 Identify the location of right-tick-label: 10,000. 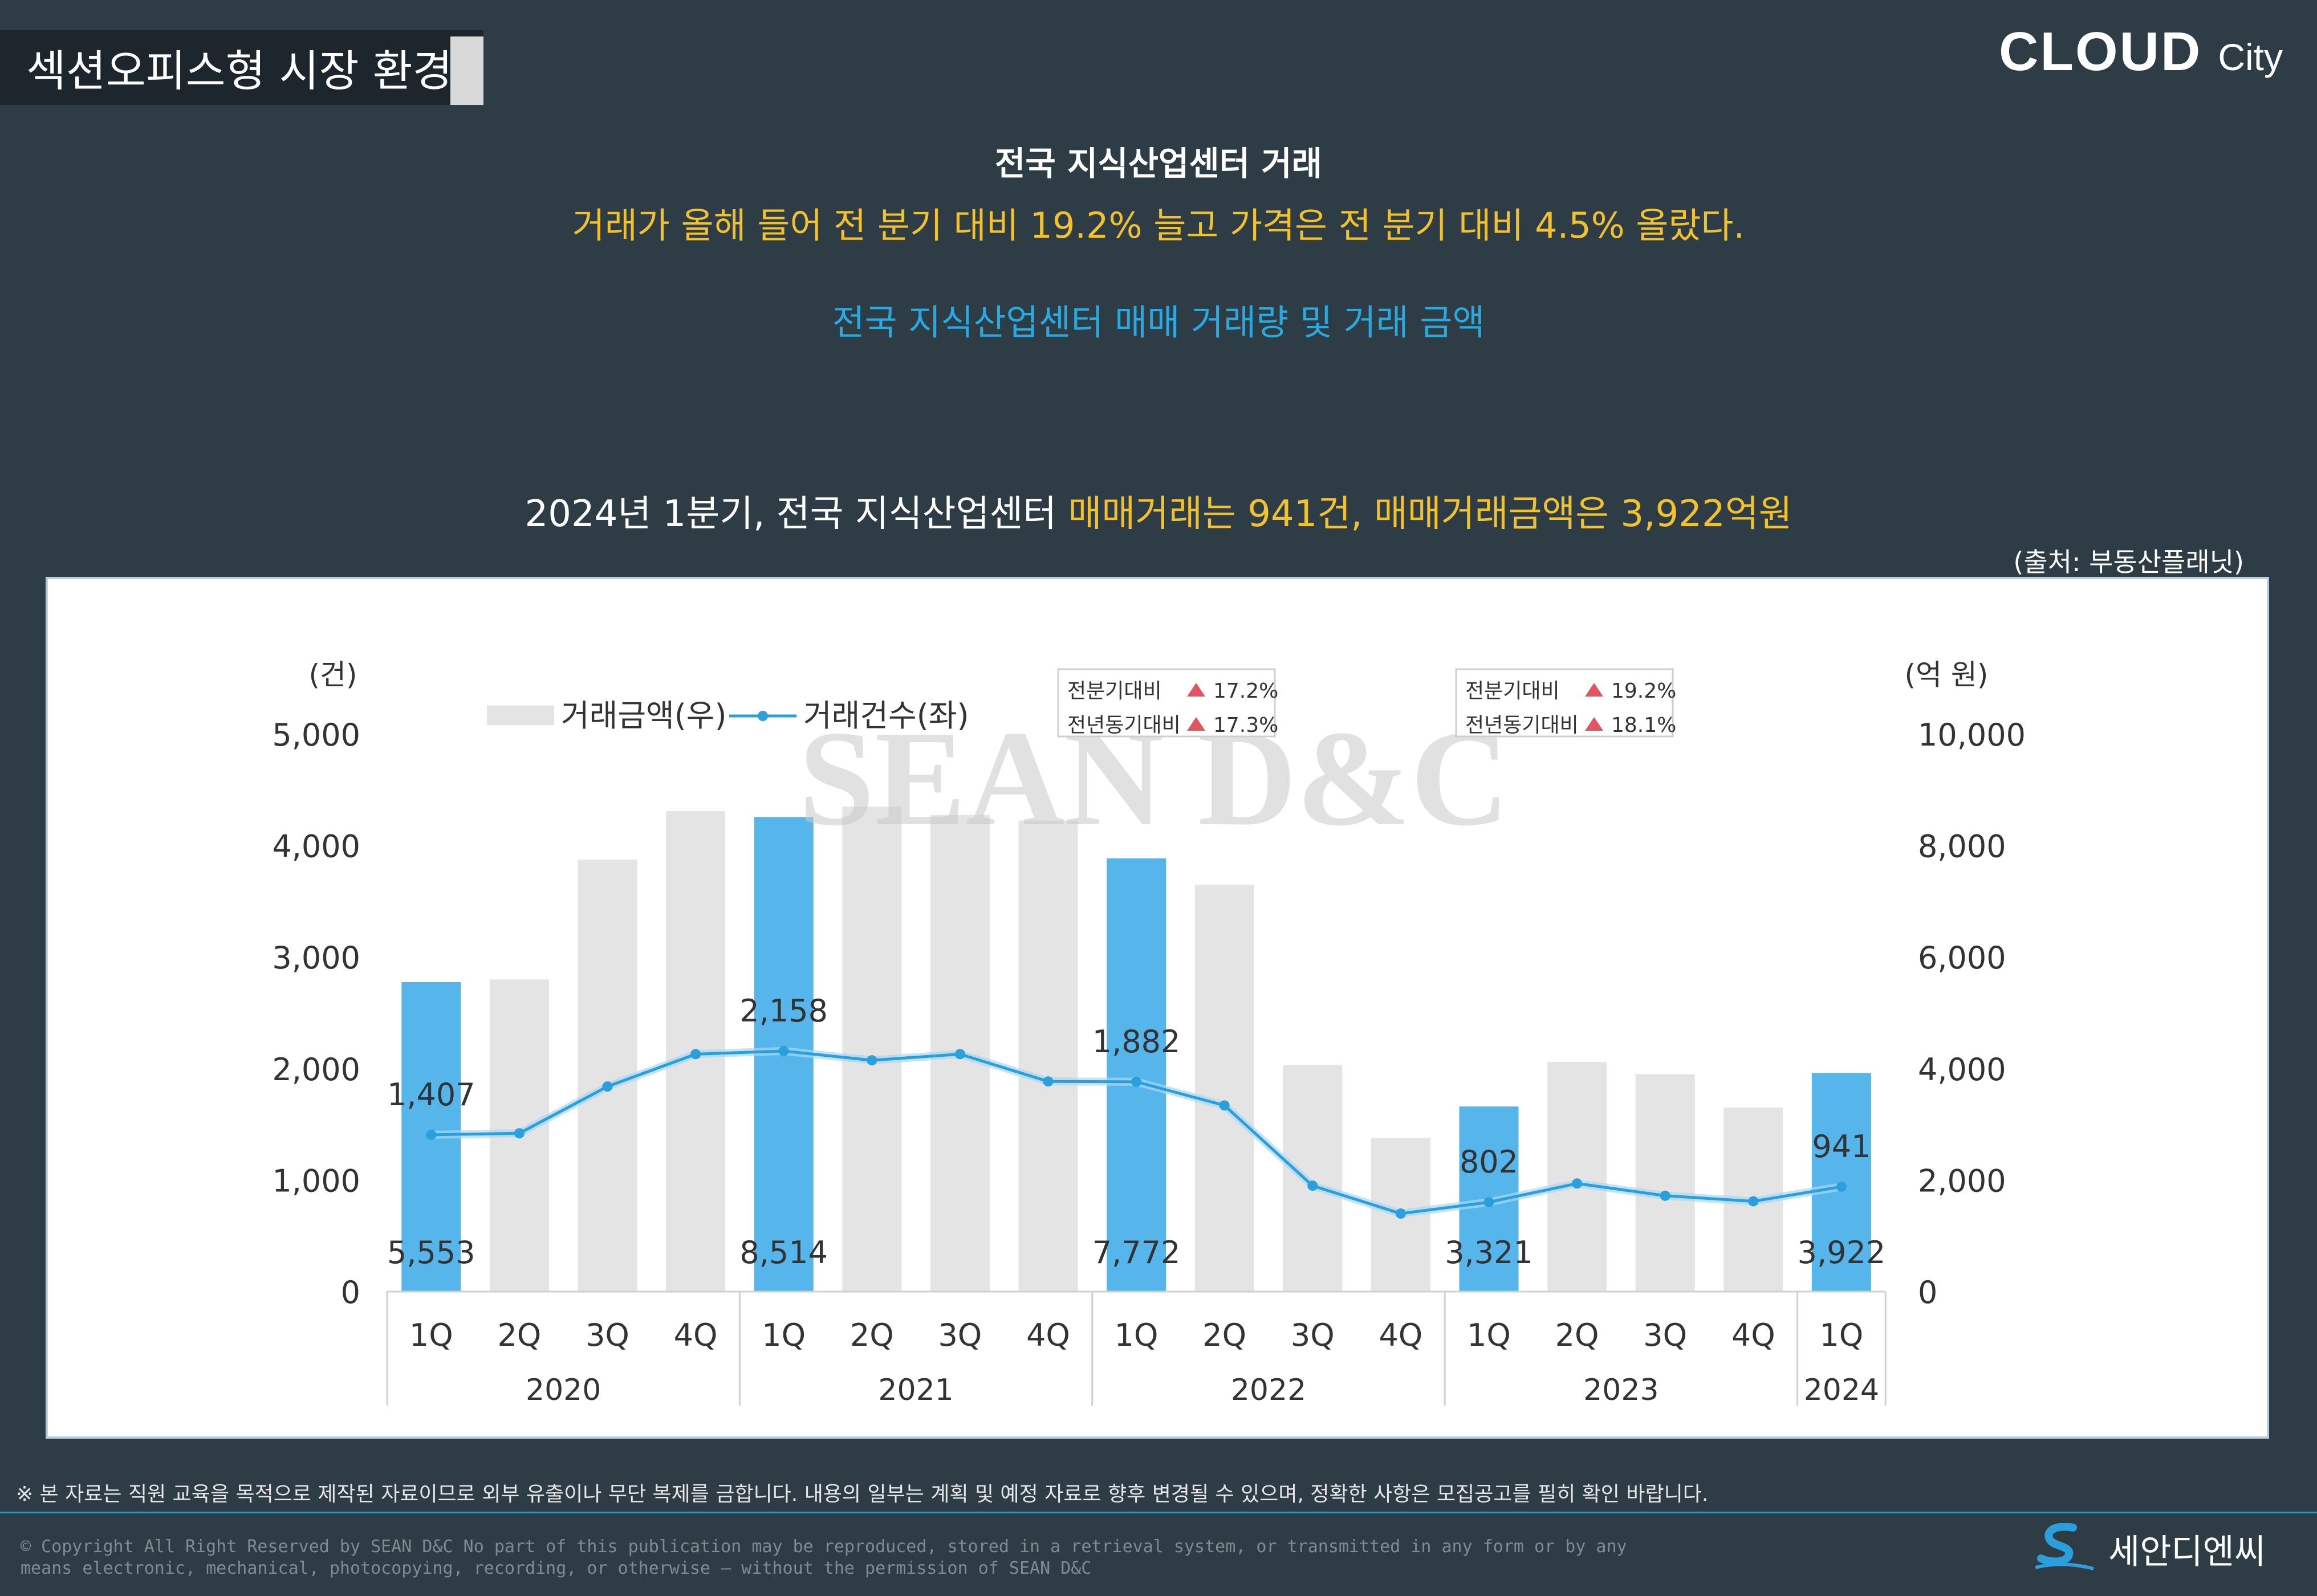
(1972, 735).